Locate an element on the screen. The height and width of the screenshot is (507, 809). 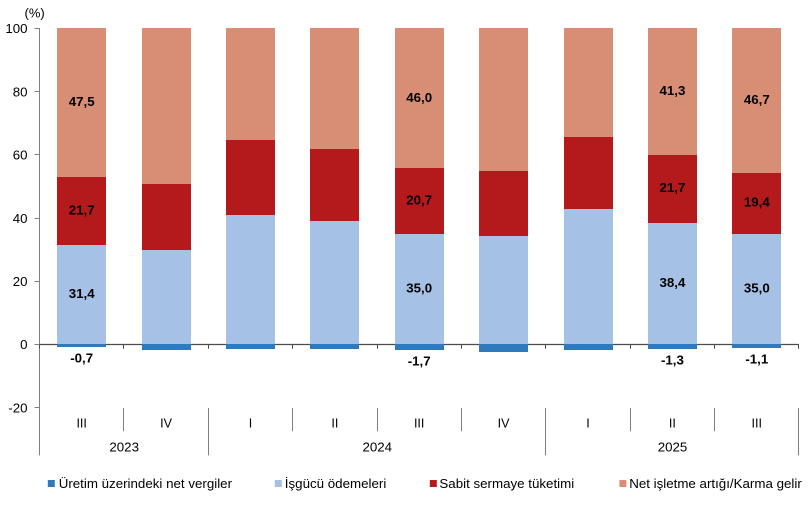
svg-text: 0 is located at coordinates (23, 344).